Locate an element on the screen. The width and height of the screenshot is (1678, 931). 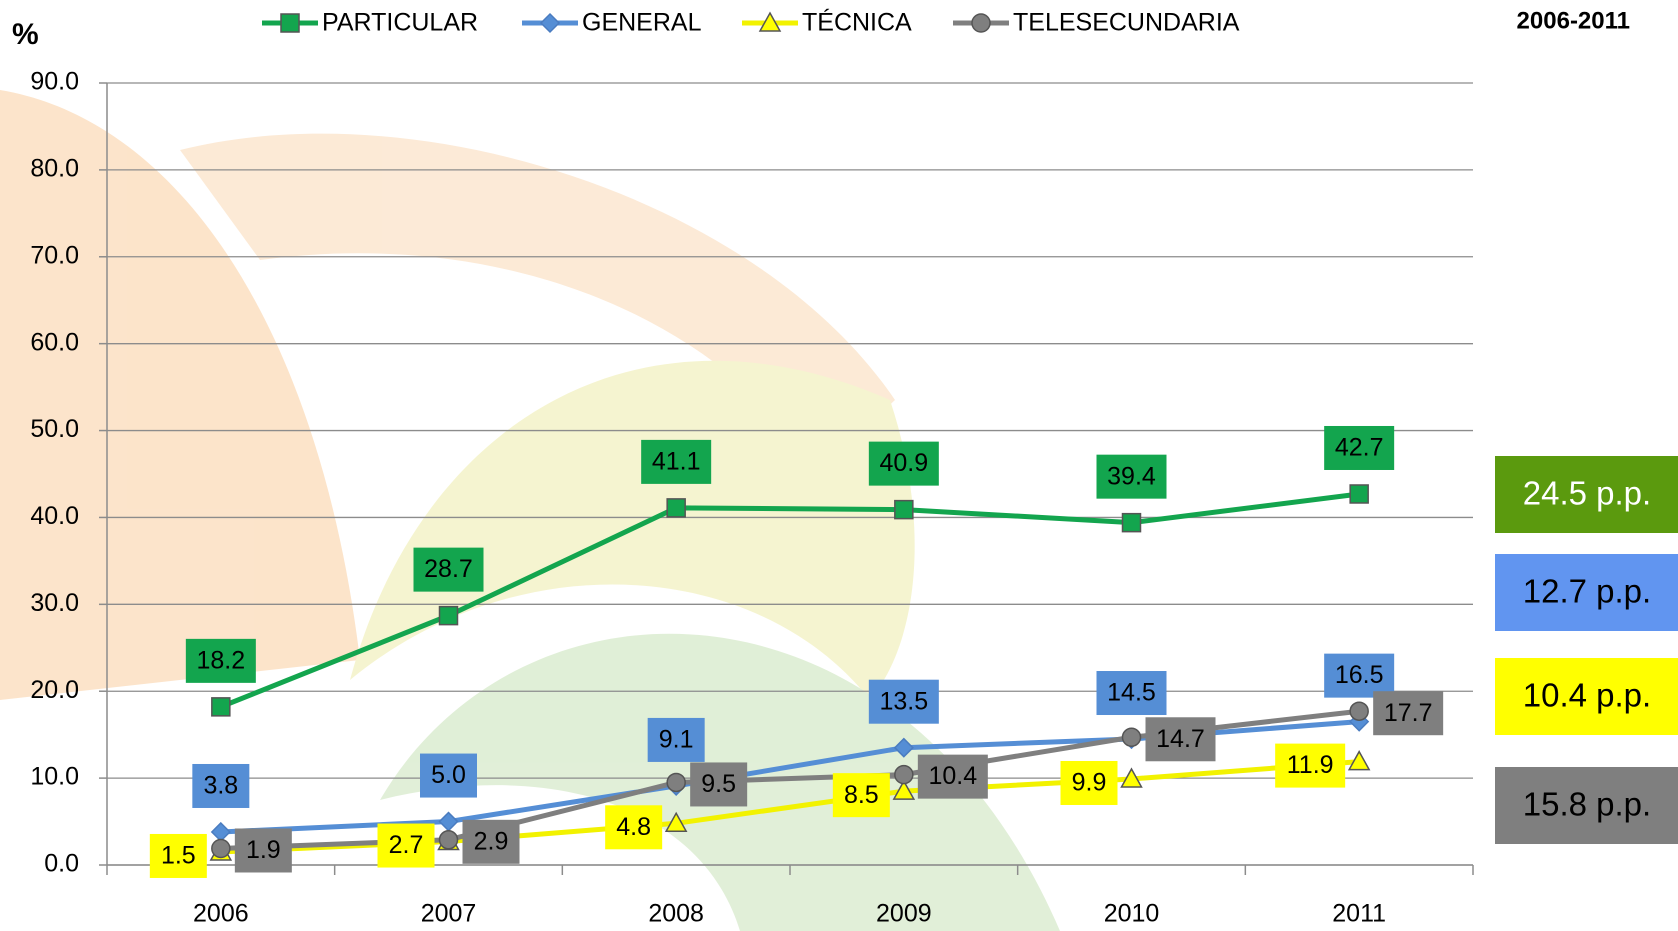
data-label: 2.7 is located at coordinates (406, 845).